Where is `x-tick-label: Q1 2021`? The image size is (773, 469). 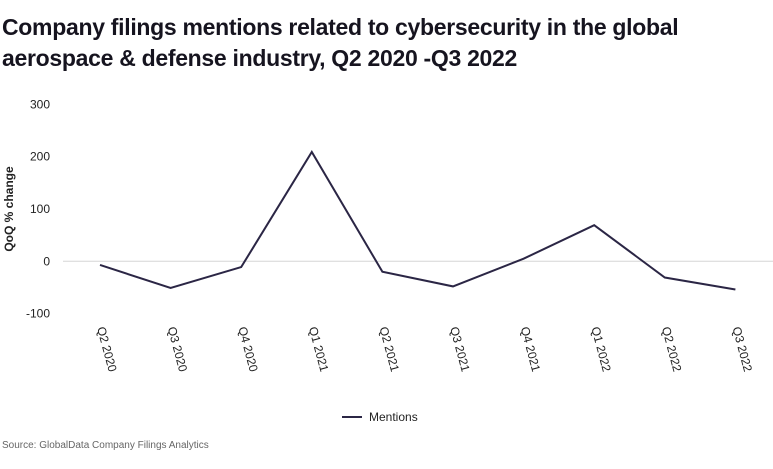
x-tick-label: Q1 2021 is located at coordinates (319, 349).